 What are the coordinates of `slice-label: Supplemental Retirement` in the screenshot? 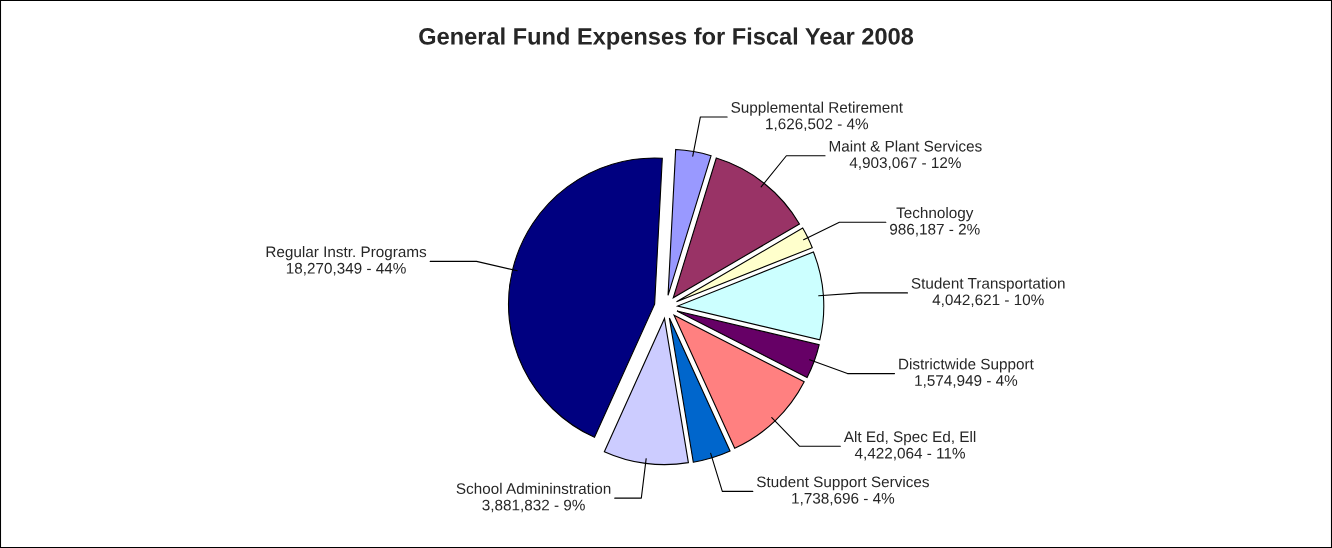 It's located at (817, 108).